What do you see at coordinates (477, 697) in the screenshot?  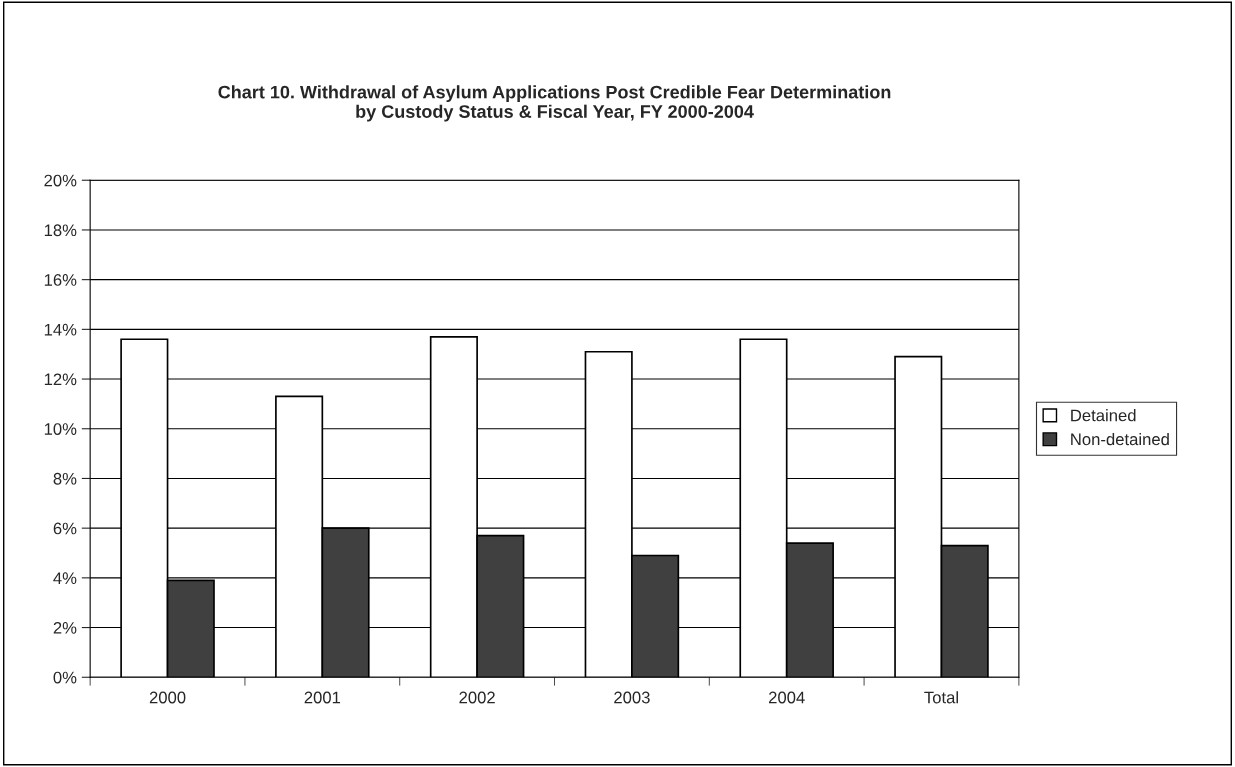 I see `x-tick-label: 2002` at bounding box center [477, 697].